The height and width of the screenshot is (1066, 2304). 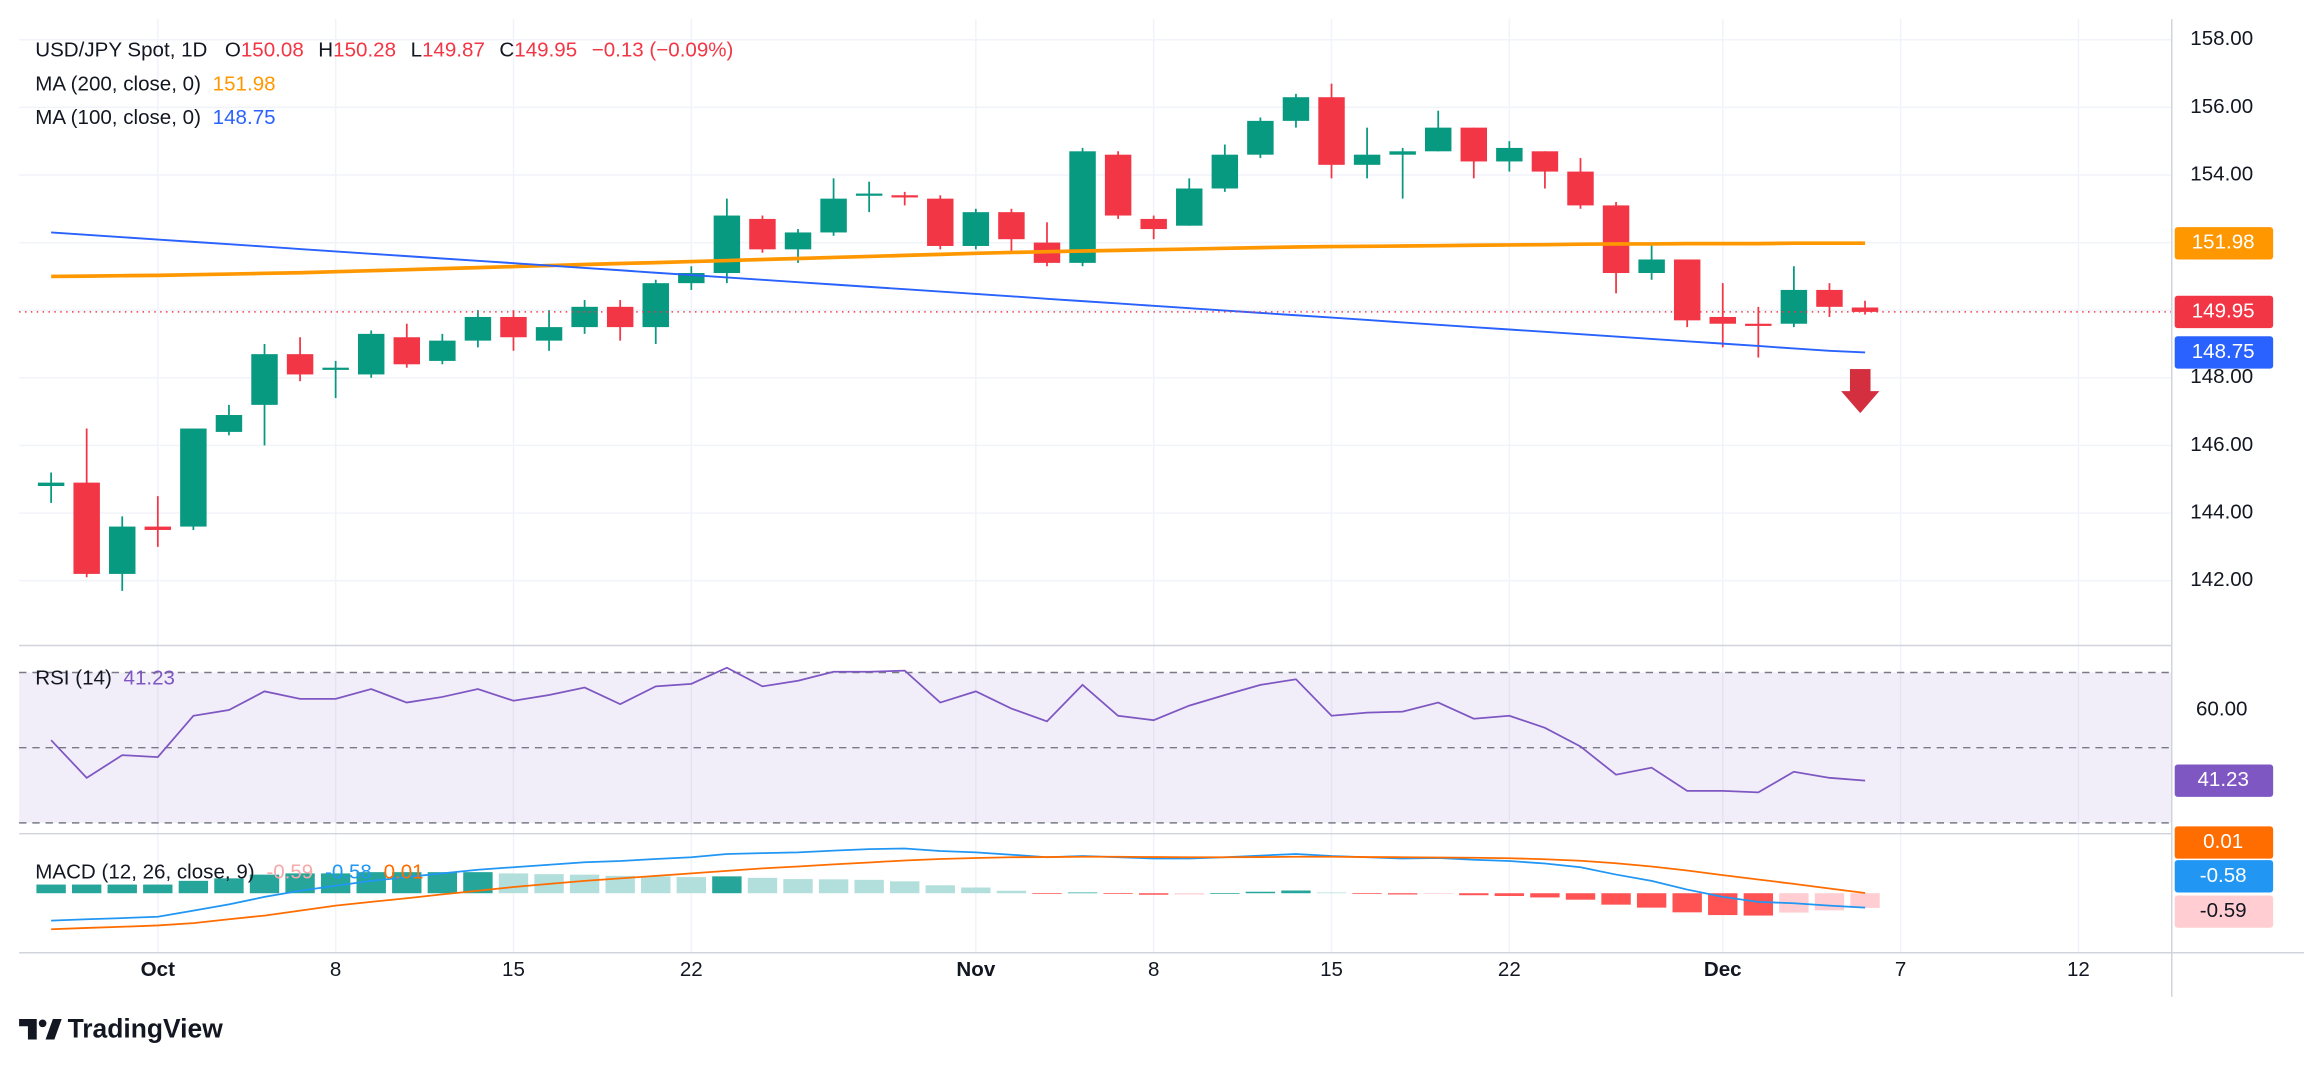 What do you see at coordinates (2221, 38) in the screenshot?
I see `y-tick-label: 158.00` at bounding box center [2221, 38].